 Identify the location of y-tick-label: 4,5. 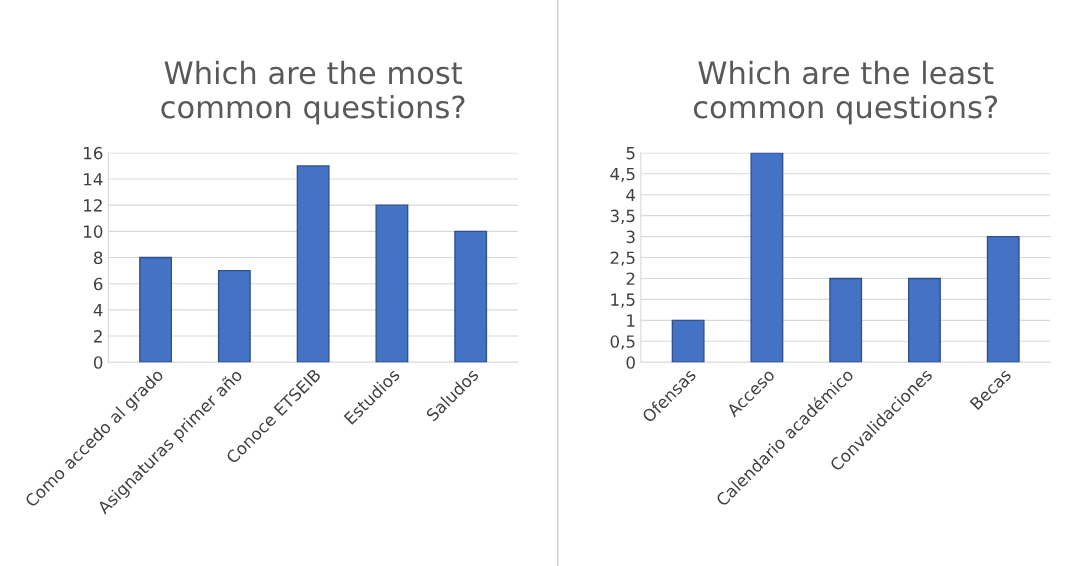
(622, 175).